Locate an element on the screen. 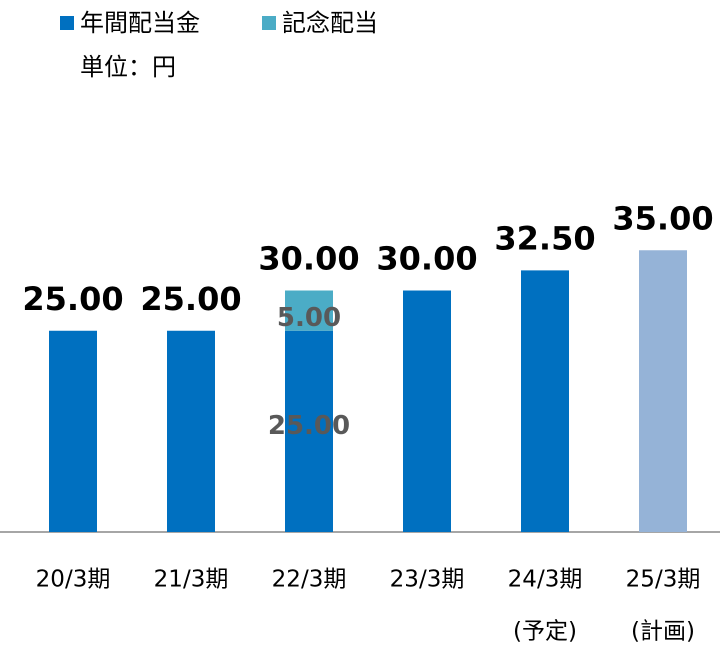 The image size is (720, 649). x-tick-label: 21/3期 is located at coordinates (191, 580).